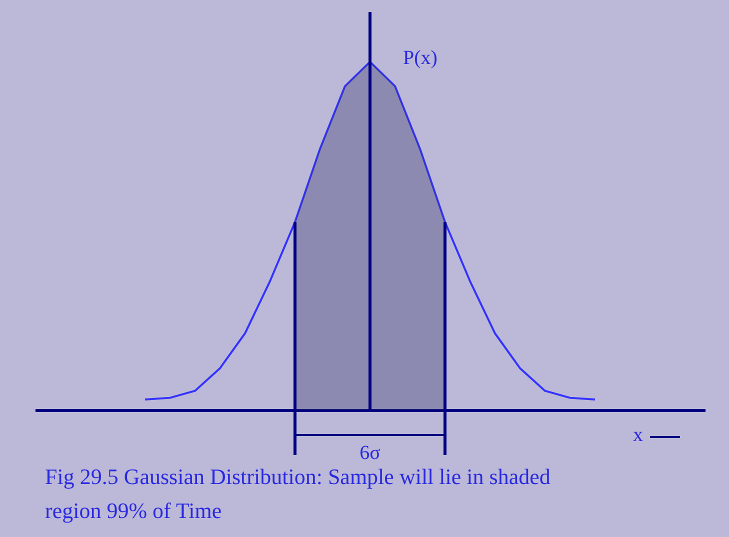  I want to click on y-axis-title: P(x), so click(420, 58).